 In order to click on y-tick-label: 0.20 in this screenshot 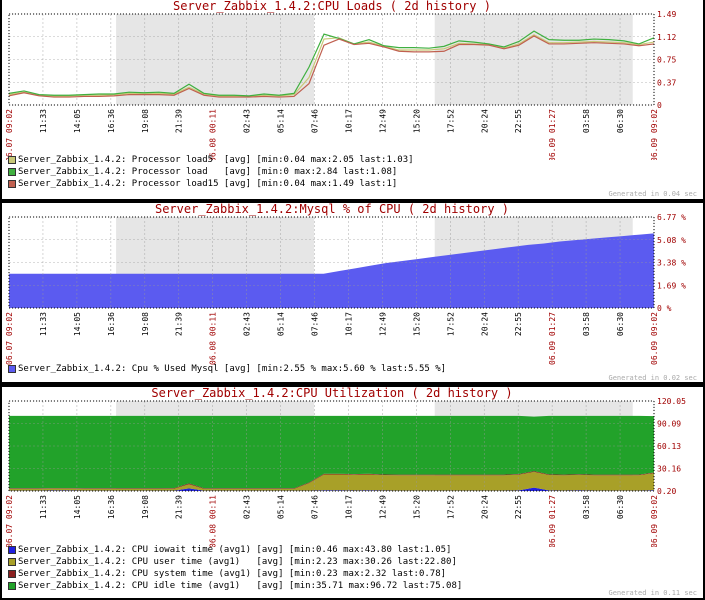, I will do `click(666, 491)`.